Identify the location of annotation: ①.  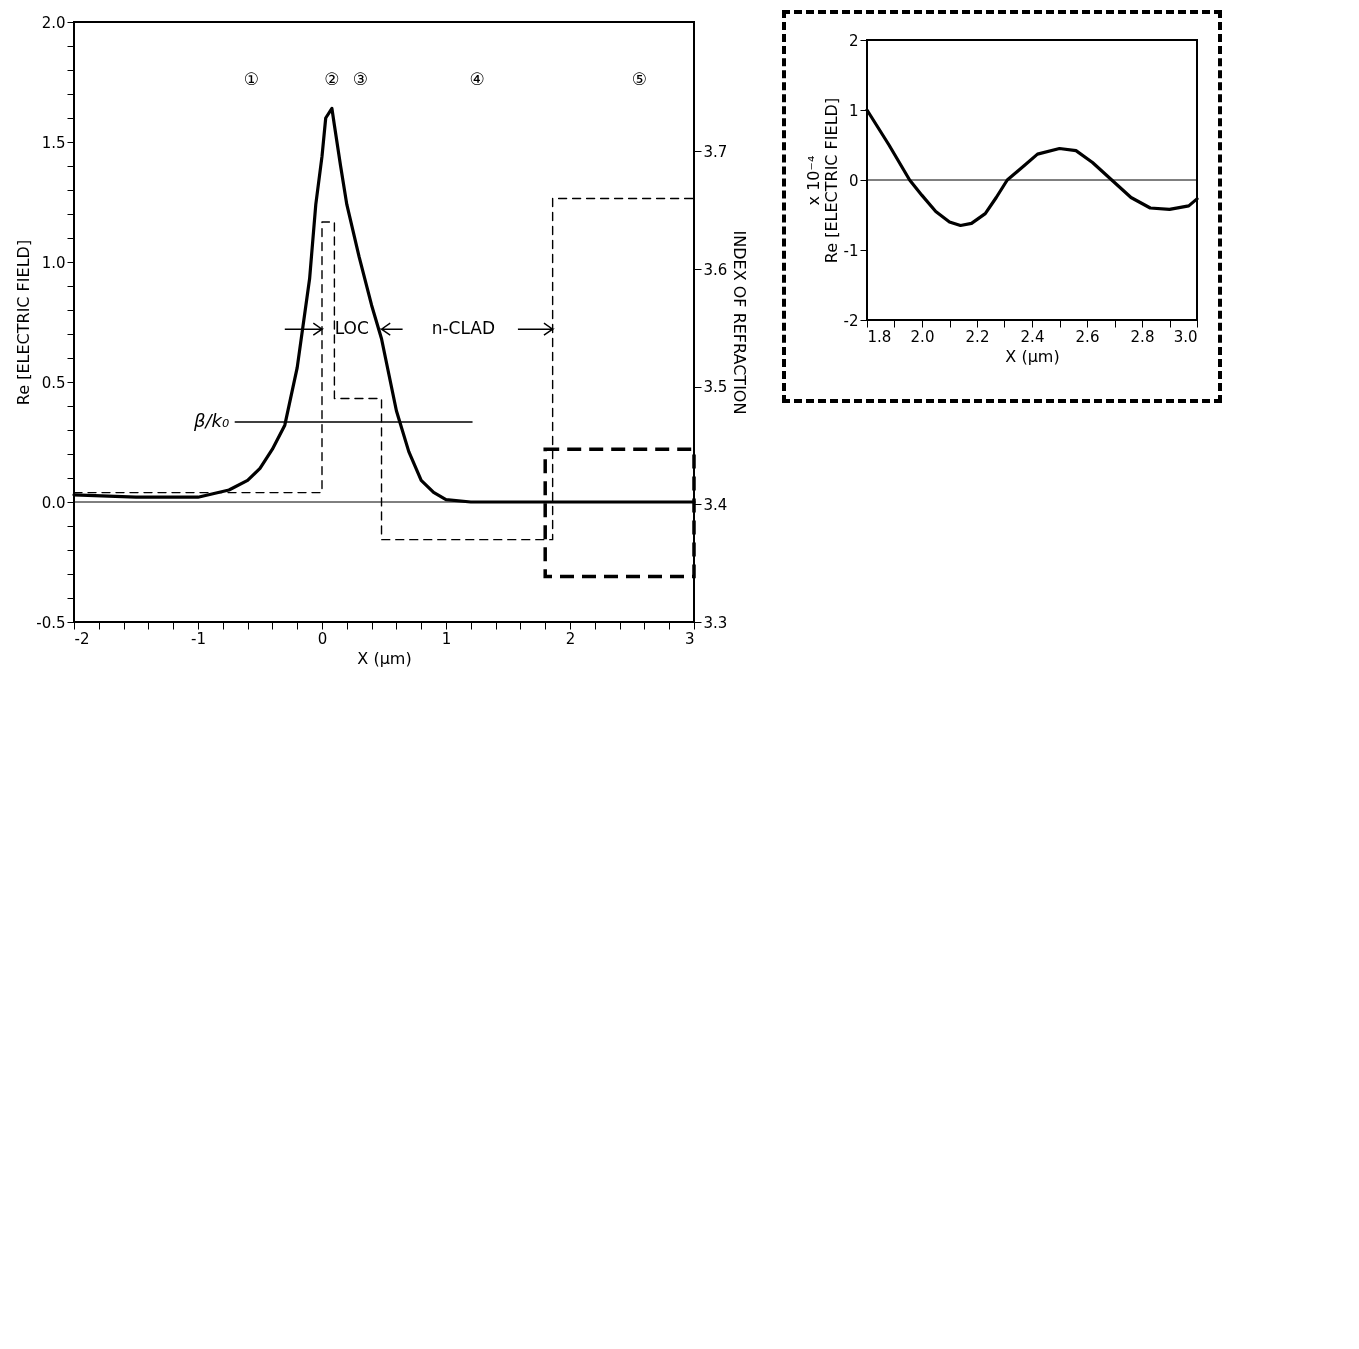
(251, 78).